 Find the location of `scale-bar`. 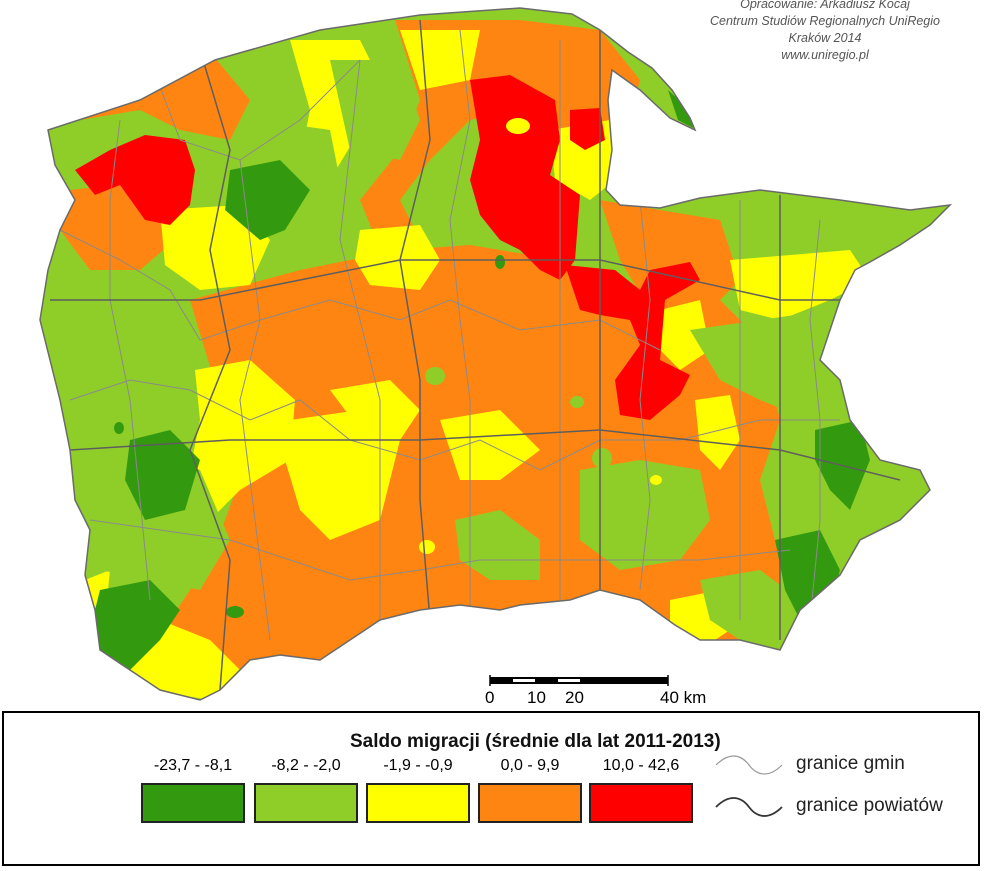

scale-bar is located at coordinates (579, 680).